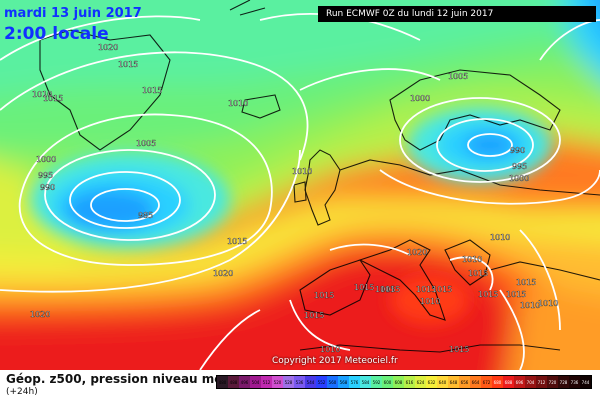  What do you see at coordinates (277, 382) in the screenshot?
I see `colorbar-swatch: 520` at bounding box center [277, 382].